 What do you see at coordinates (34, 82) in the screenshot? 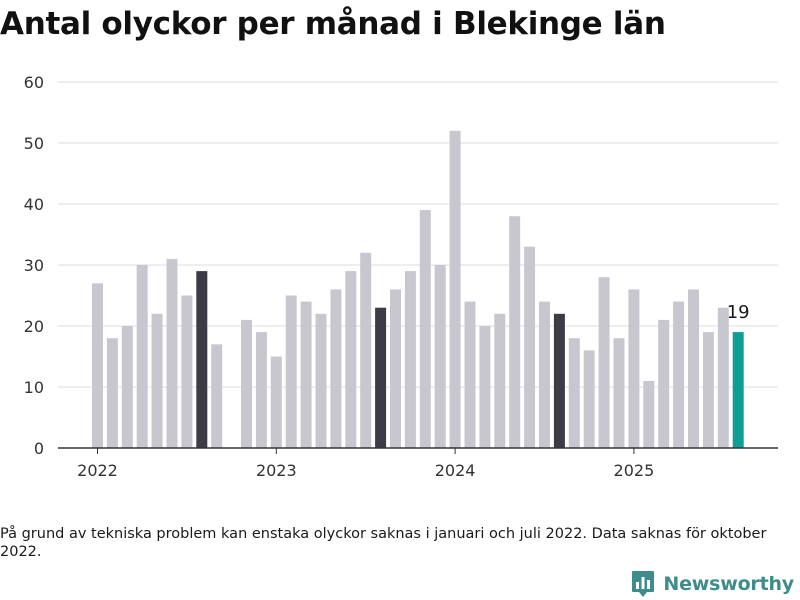
I see `y-tick-label: 60` at bounding box center [34, 82].